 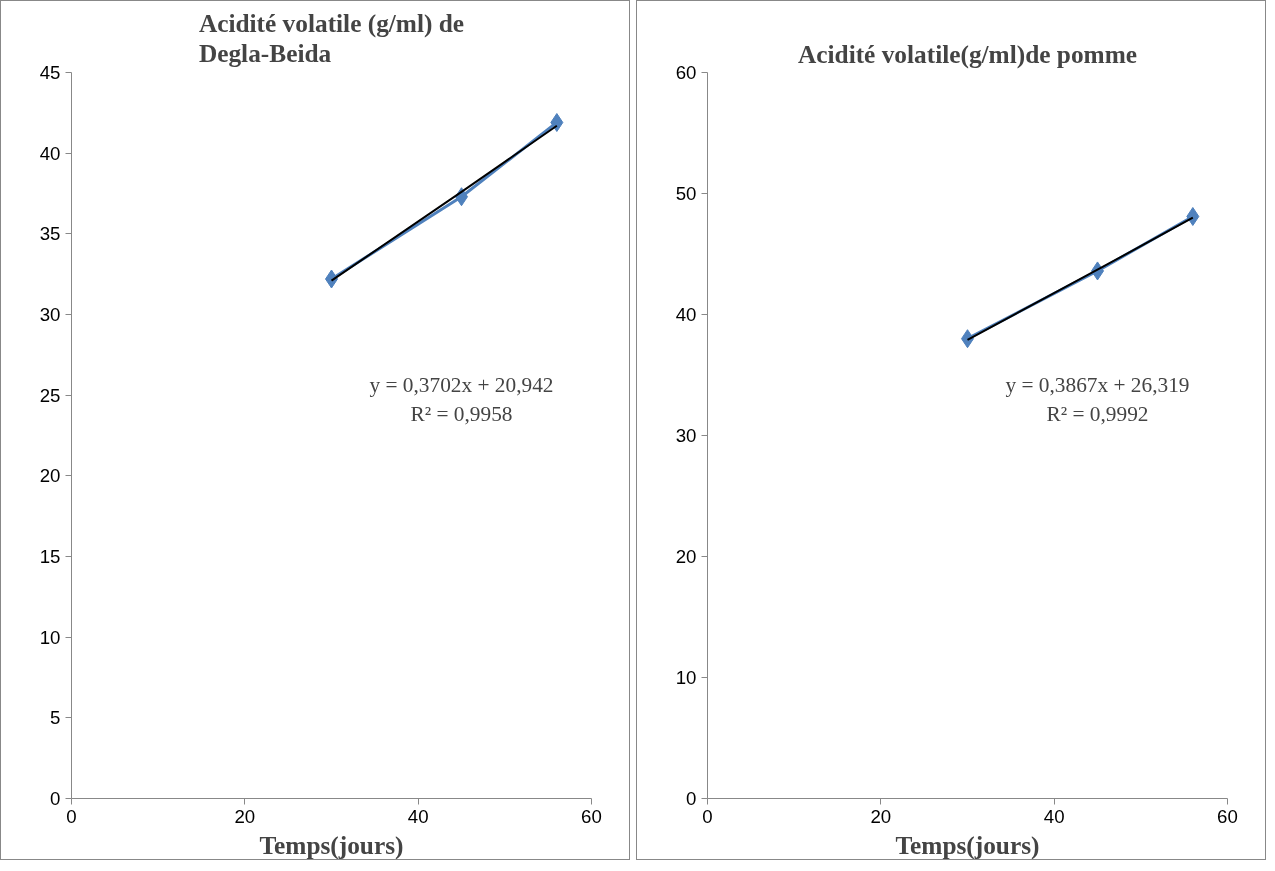 What do you see at coordinates (686, 193) in the screenshot?
I see `y-tick-label: 50` at bounding box center [686, 193].